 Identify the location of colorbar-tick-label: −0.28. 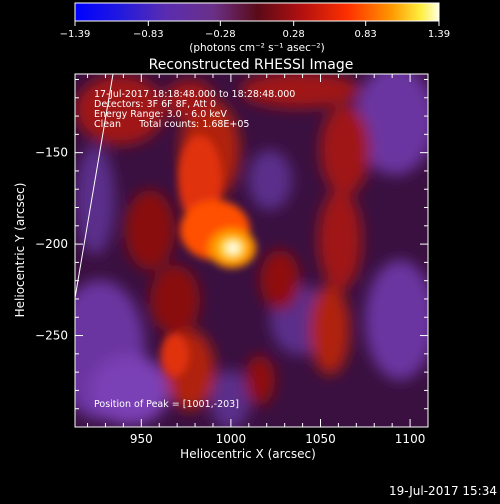
(220, 34).